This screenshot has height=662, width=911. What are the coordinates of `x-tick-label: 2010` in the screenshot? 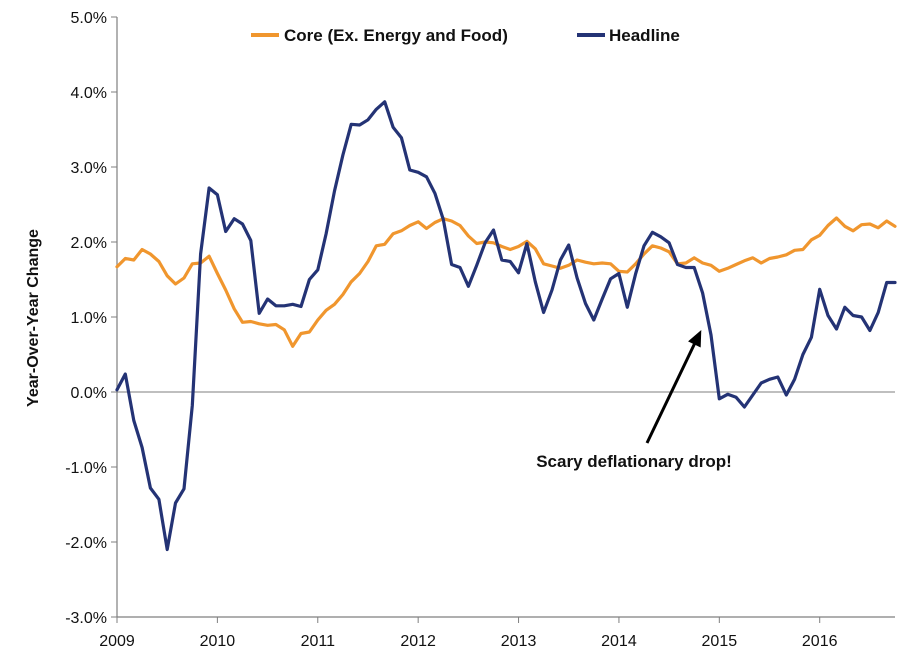 It's located at (218, 641).